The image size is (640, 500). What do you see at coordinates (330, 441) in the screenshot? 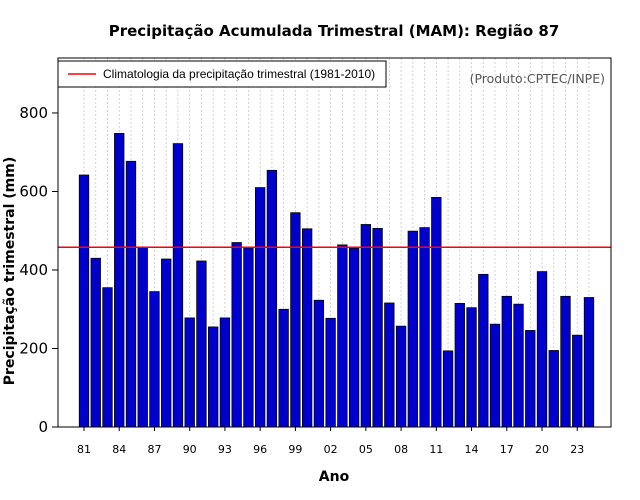
I see `x-axis: 81 84 87 90 93 96 99 02 05 08 11 14 17 20 23` at bounding box center [330, 441].